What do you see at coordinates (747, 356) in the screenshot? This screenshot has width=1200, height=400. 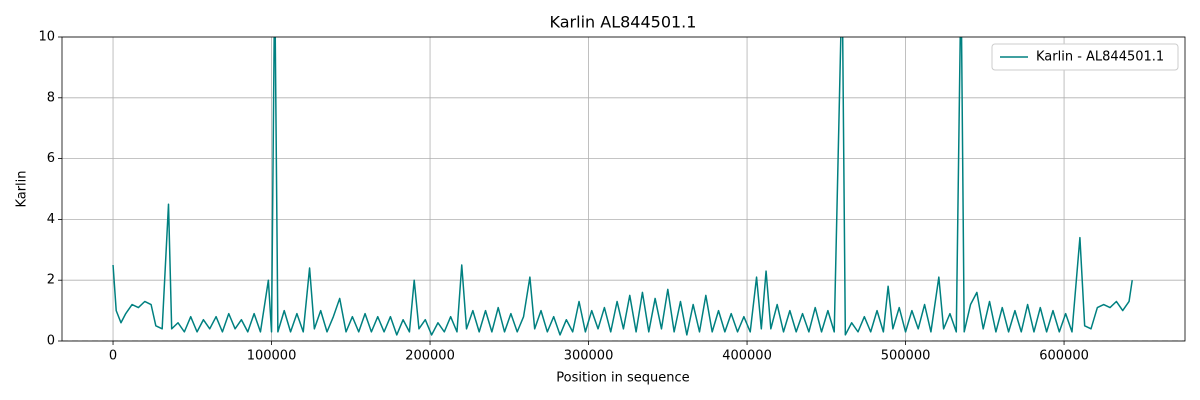 I see `x-tick-label: 400000` at bounding box center [747, 356].